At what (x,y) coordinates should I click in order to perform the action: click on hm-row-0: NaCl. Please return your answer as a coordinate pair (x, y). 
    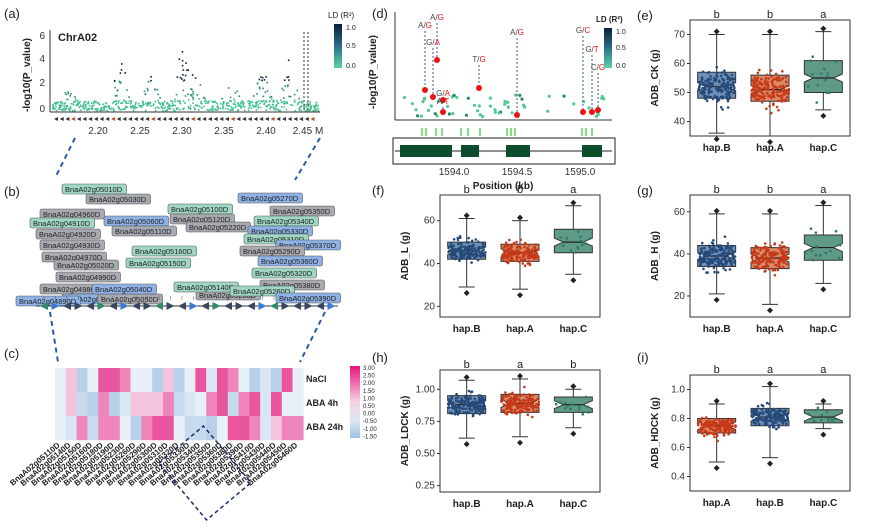
    Looking at the image, I should click on (316, 379).